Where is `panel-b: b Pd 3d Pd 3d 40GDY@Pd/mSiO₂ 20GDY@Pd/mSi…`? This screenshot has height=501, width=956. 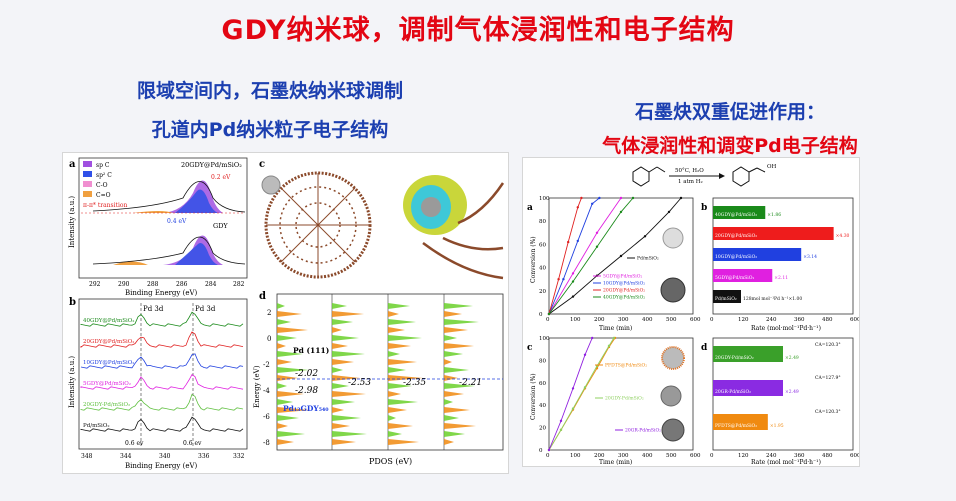
panel-b: b Pd 3d Pd 3d 40GDY@Pd/mSiO₂ 20GDY@Pd/mSi… is located at coordinates (158, 383).